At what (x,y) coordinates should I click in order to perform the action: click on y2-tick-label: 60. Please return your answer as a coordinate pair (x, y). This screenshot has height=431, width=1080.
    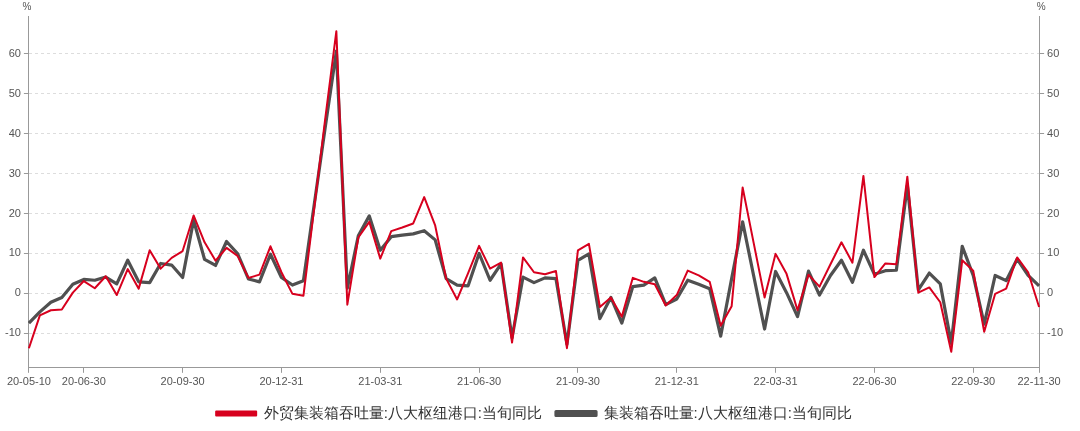
    Looking at the image, I should click on (1053, 52).